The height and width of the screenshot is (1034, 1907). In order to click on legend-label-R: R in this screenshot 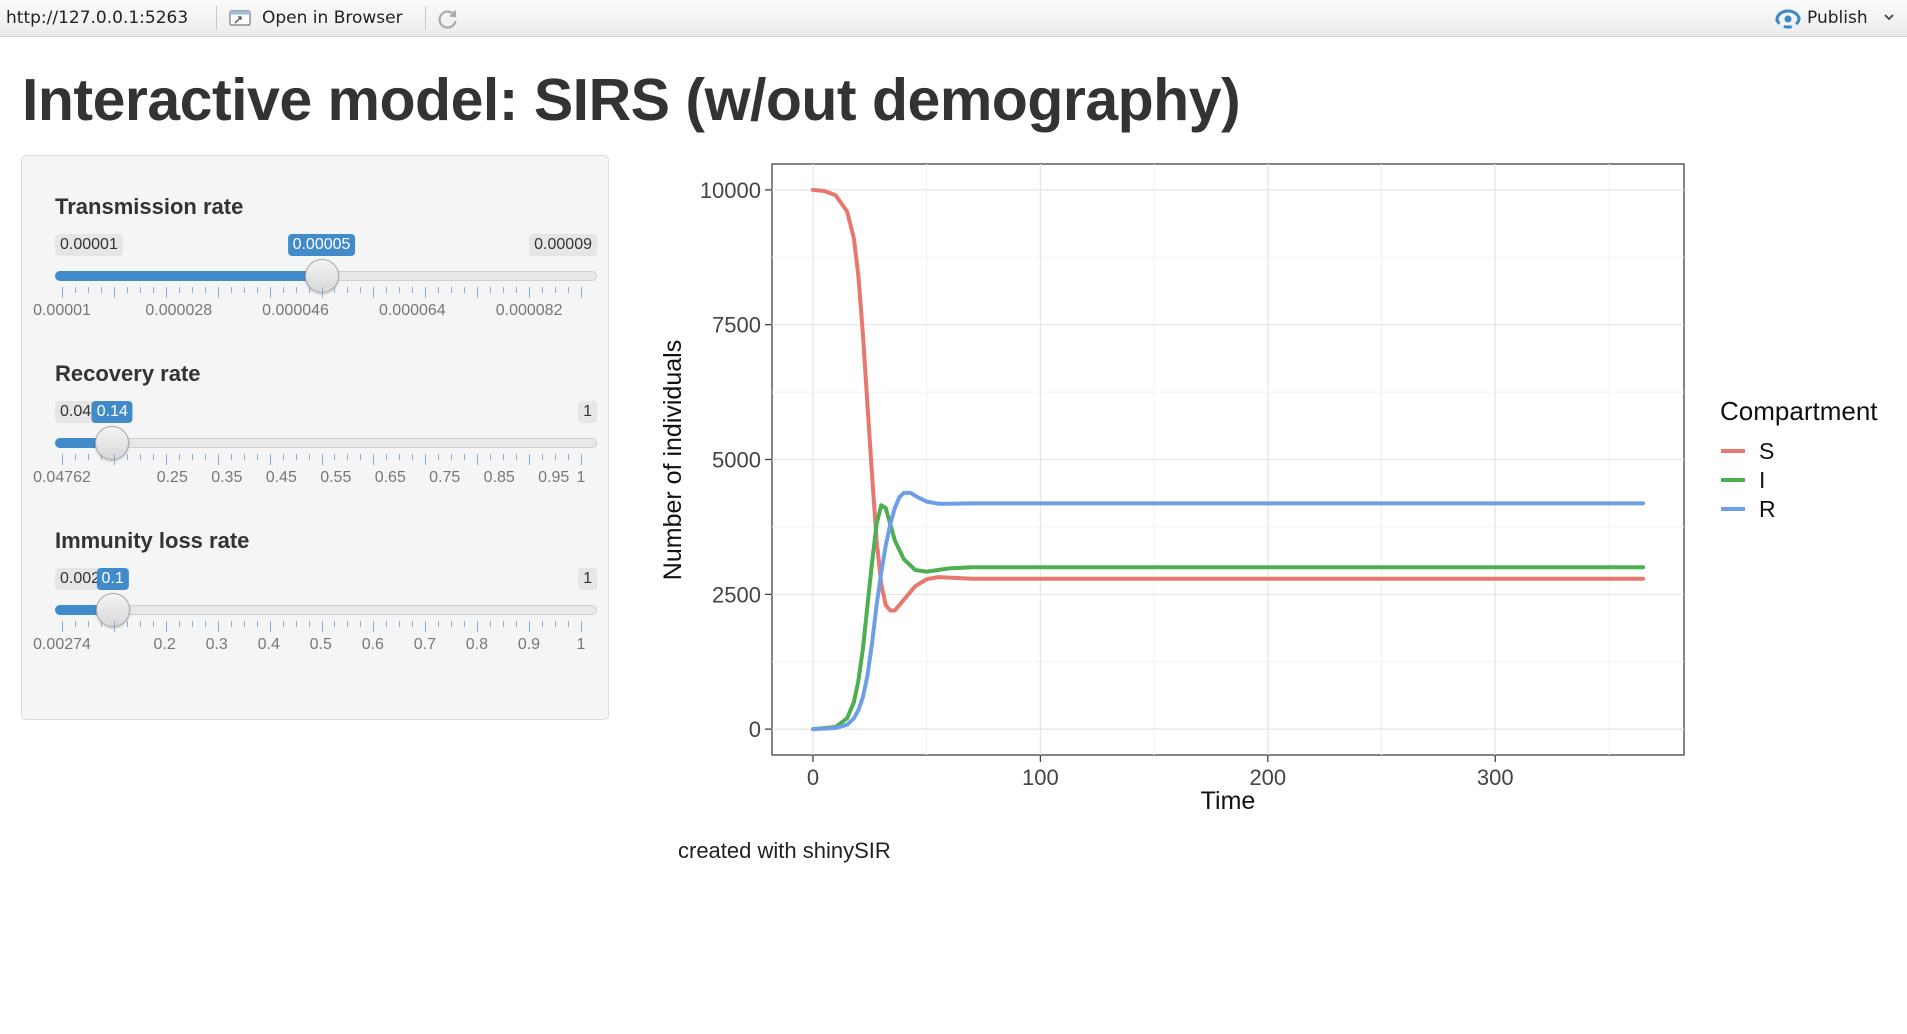, I will do `click(1767, 509)`.